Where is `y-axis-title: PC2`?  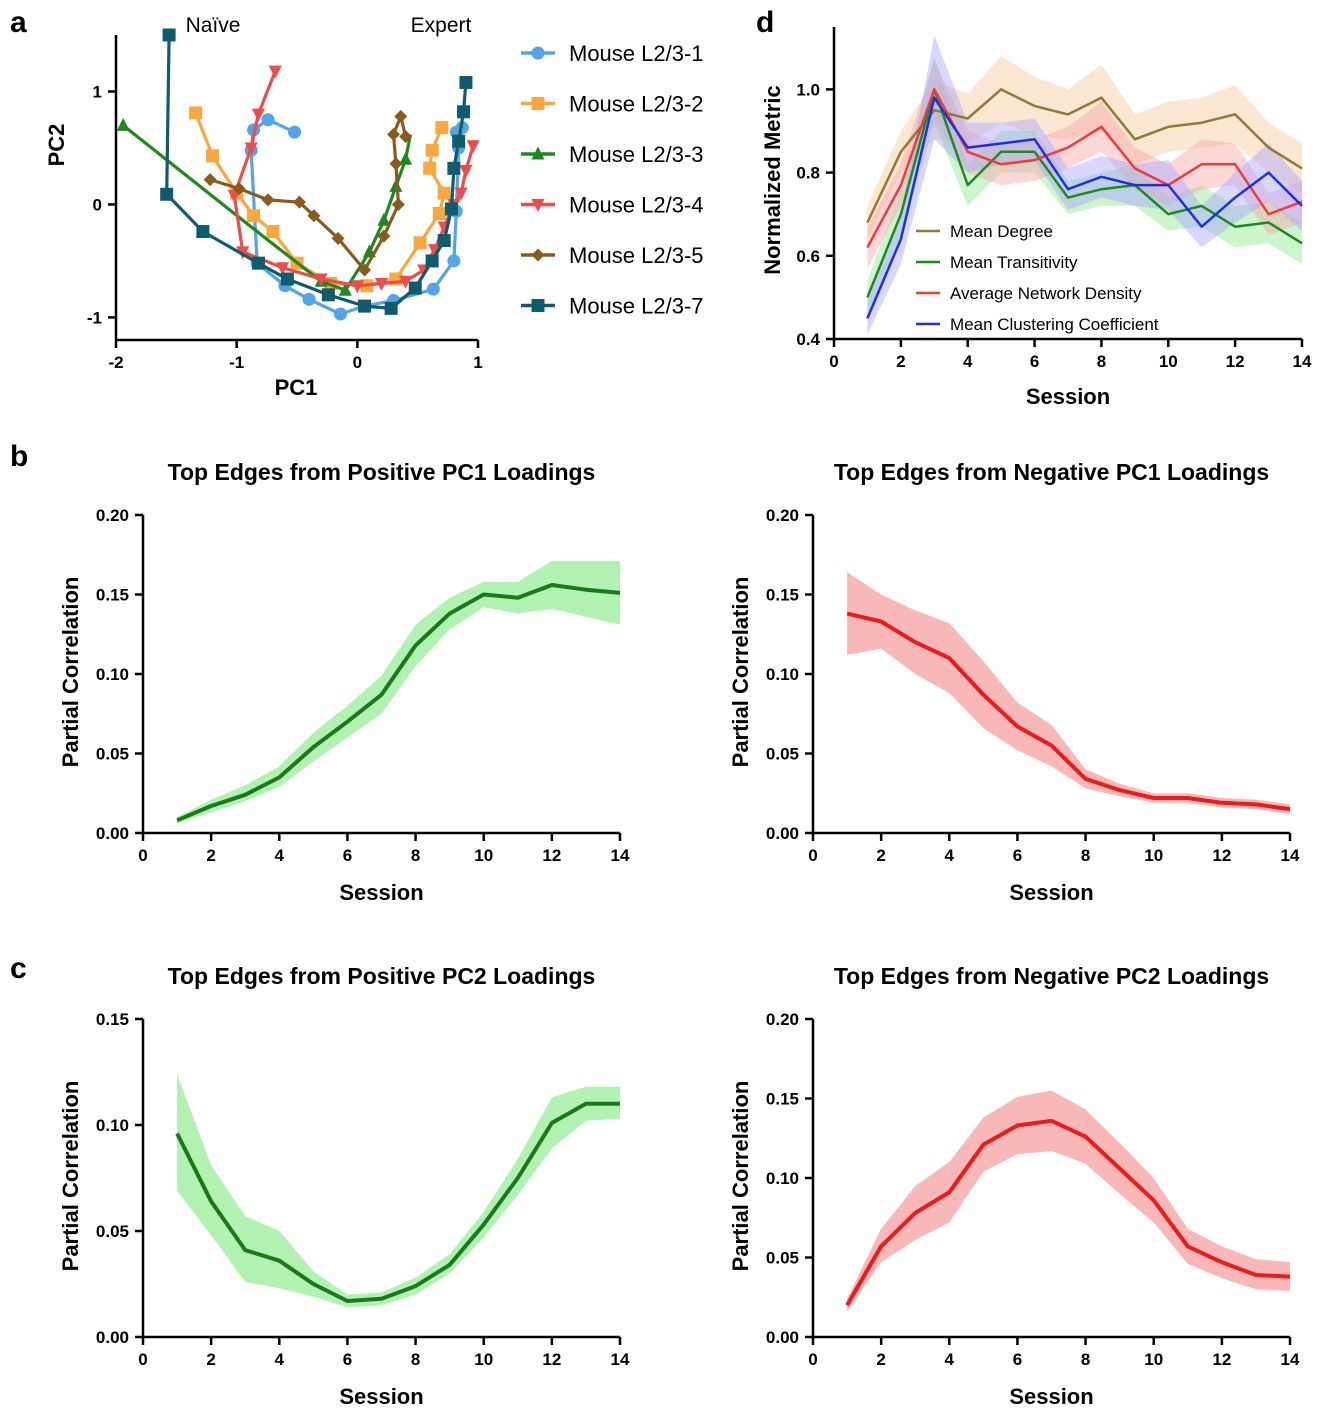 y-axis-title: PC2 is located at coordinates (56, 145).